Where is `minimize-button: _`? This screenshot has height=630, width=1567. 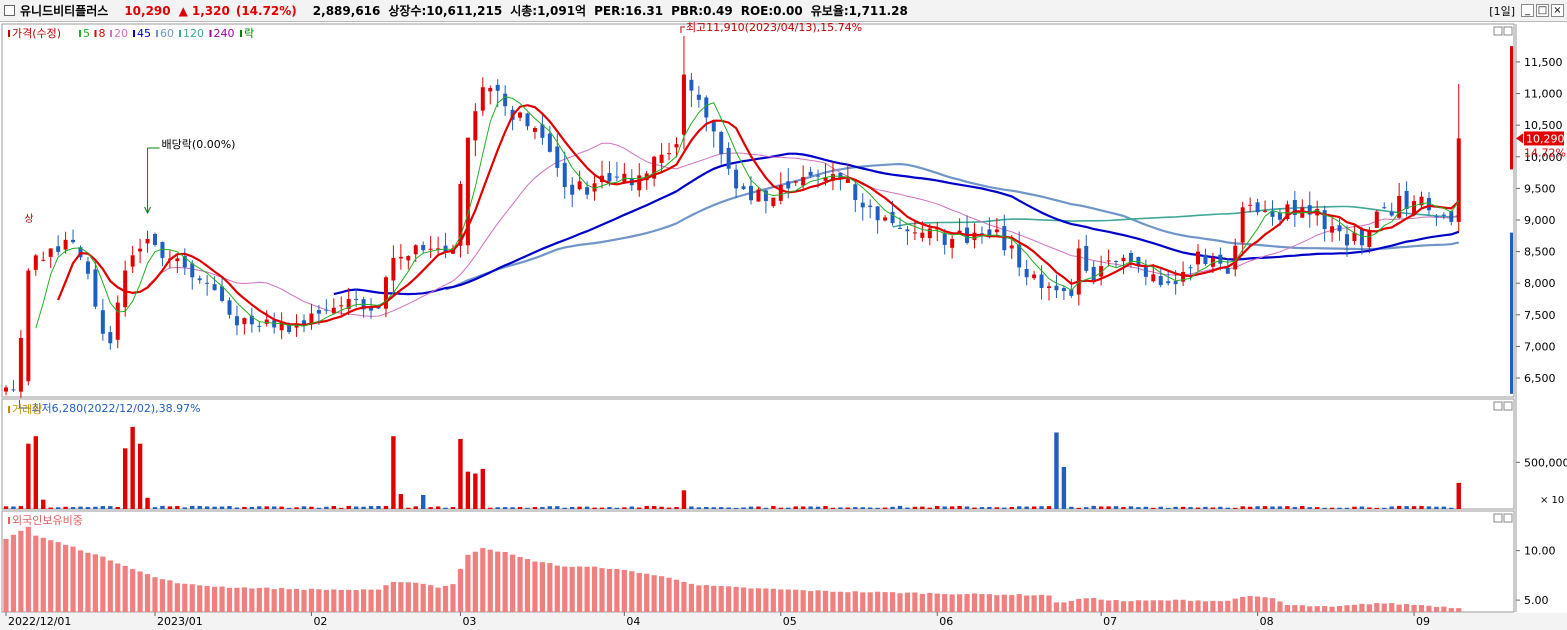 minimize-button: _ is located at coordinates (1527, 10).